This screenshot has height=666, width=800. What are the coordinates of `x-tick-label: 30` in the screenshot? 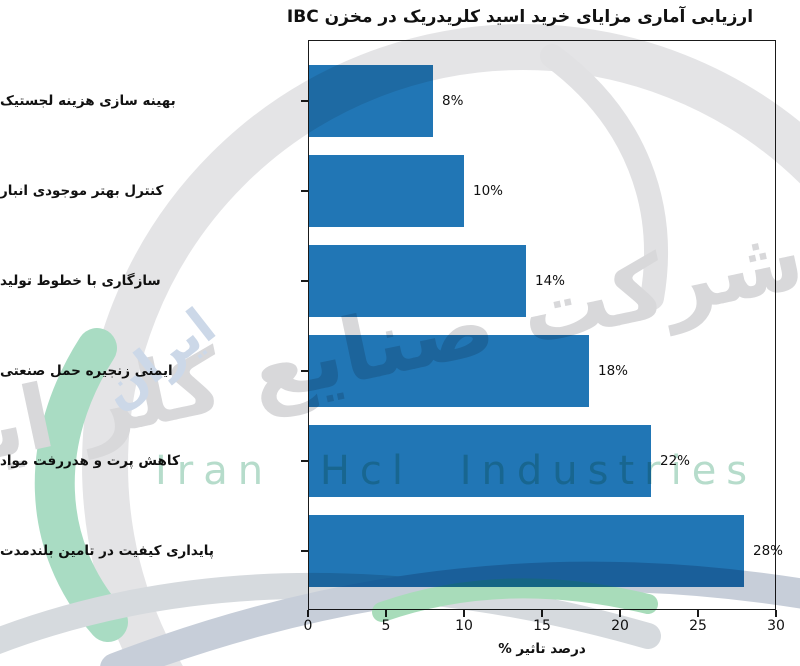 It's located at (776, 626).